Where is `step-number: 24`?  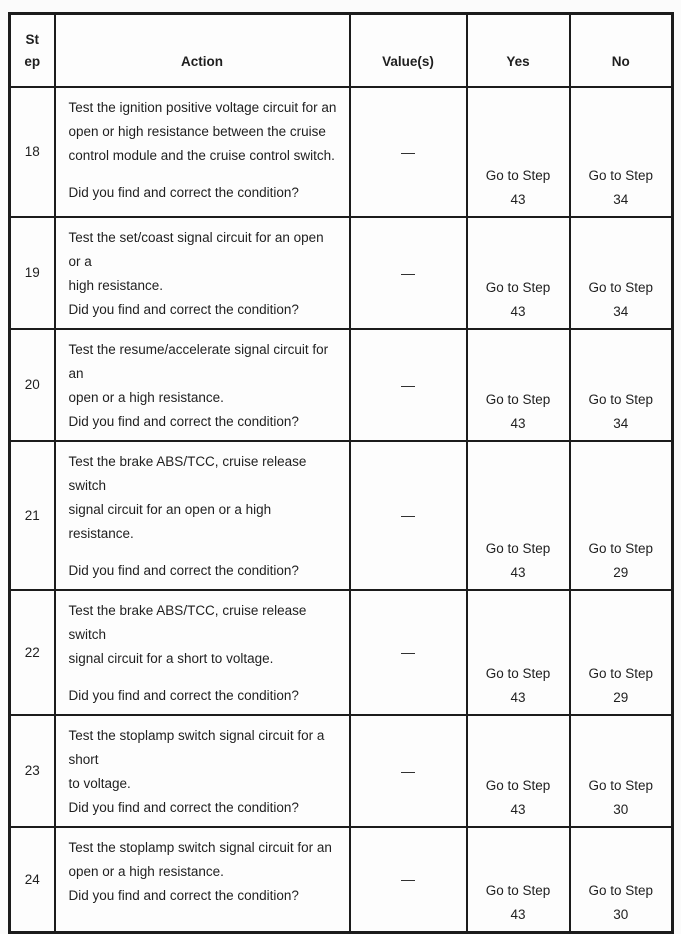 step-number: 24 is located at coordinates (32, 879).